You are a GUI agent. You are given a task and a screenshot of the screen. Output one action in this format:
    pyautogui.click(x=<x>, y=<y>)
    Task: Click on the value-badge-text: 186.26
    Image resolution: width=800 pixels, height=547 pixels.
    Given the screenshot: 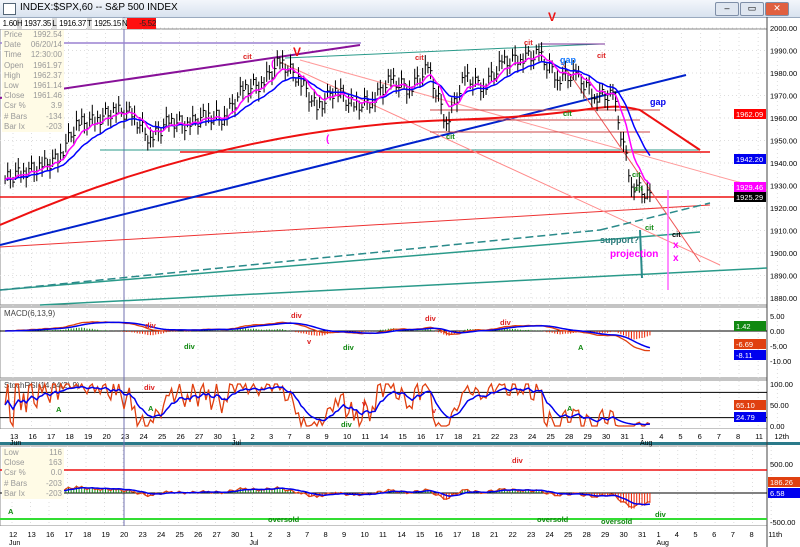 What is the action you would take?
    pyautogui.click(x=781, y=482)
    